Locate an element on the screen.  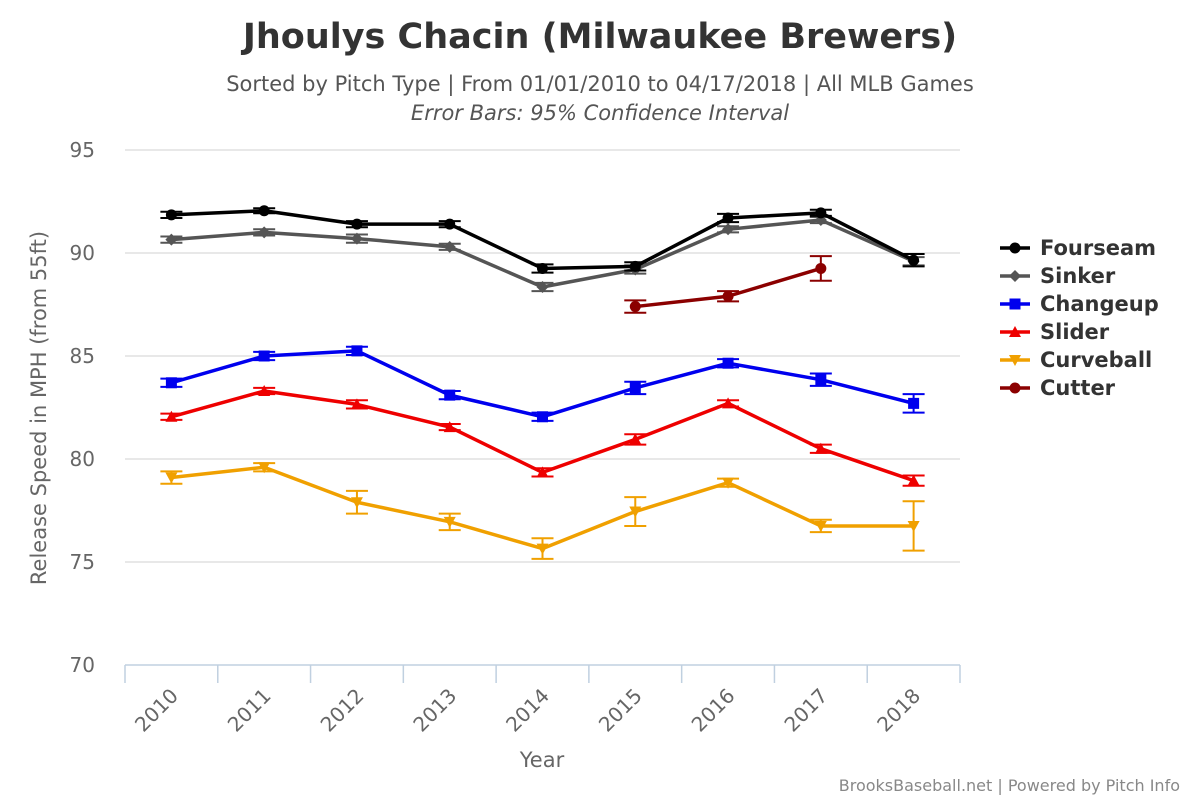
legend-item-sinker: Sinker is located at coordinates (1058, 276).